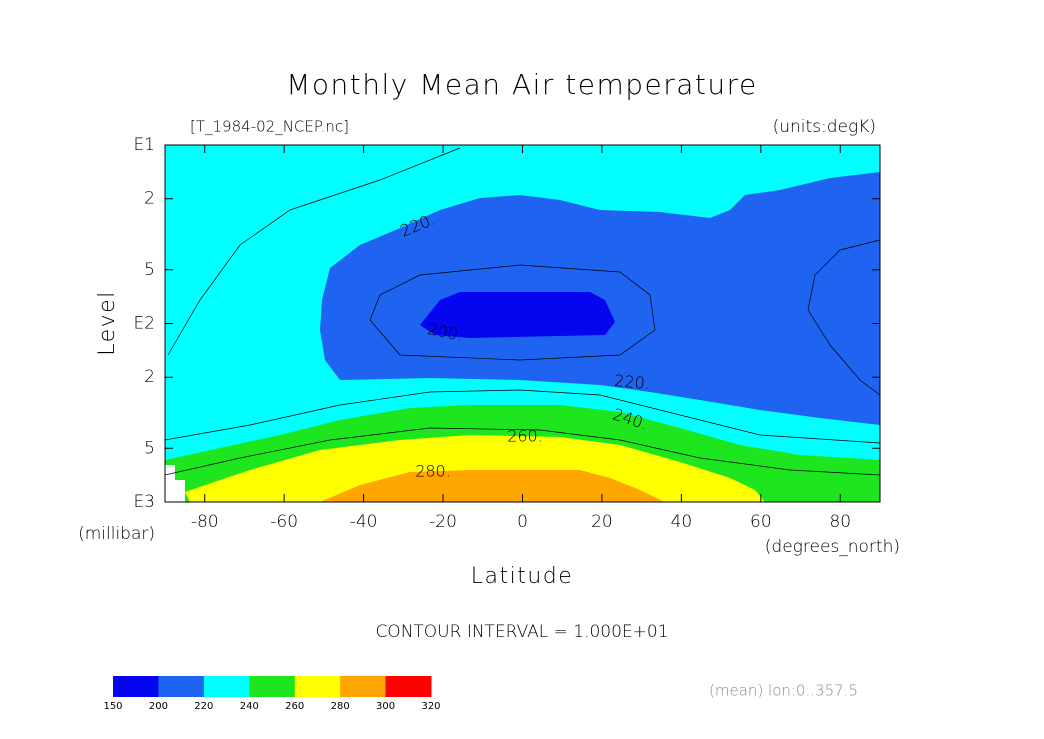 Image resolution: width=1044 pixels, height=739 pixels. I want to click on colorbar-label: 260, so click(294, 706).